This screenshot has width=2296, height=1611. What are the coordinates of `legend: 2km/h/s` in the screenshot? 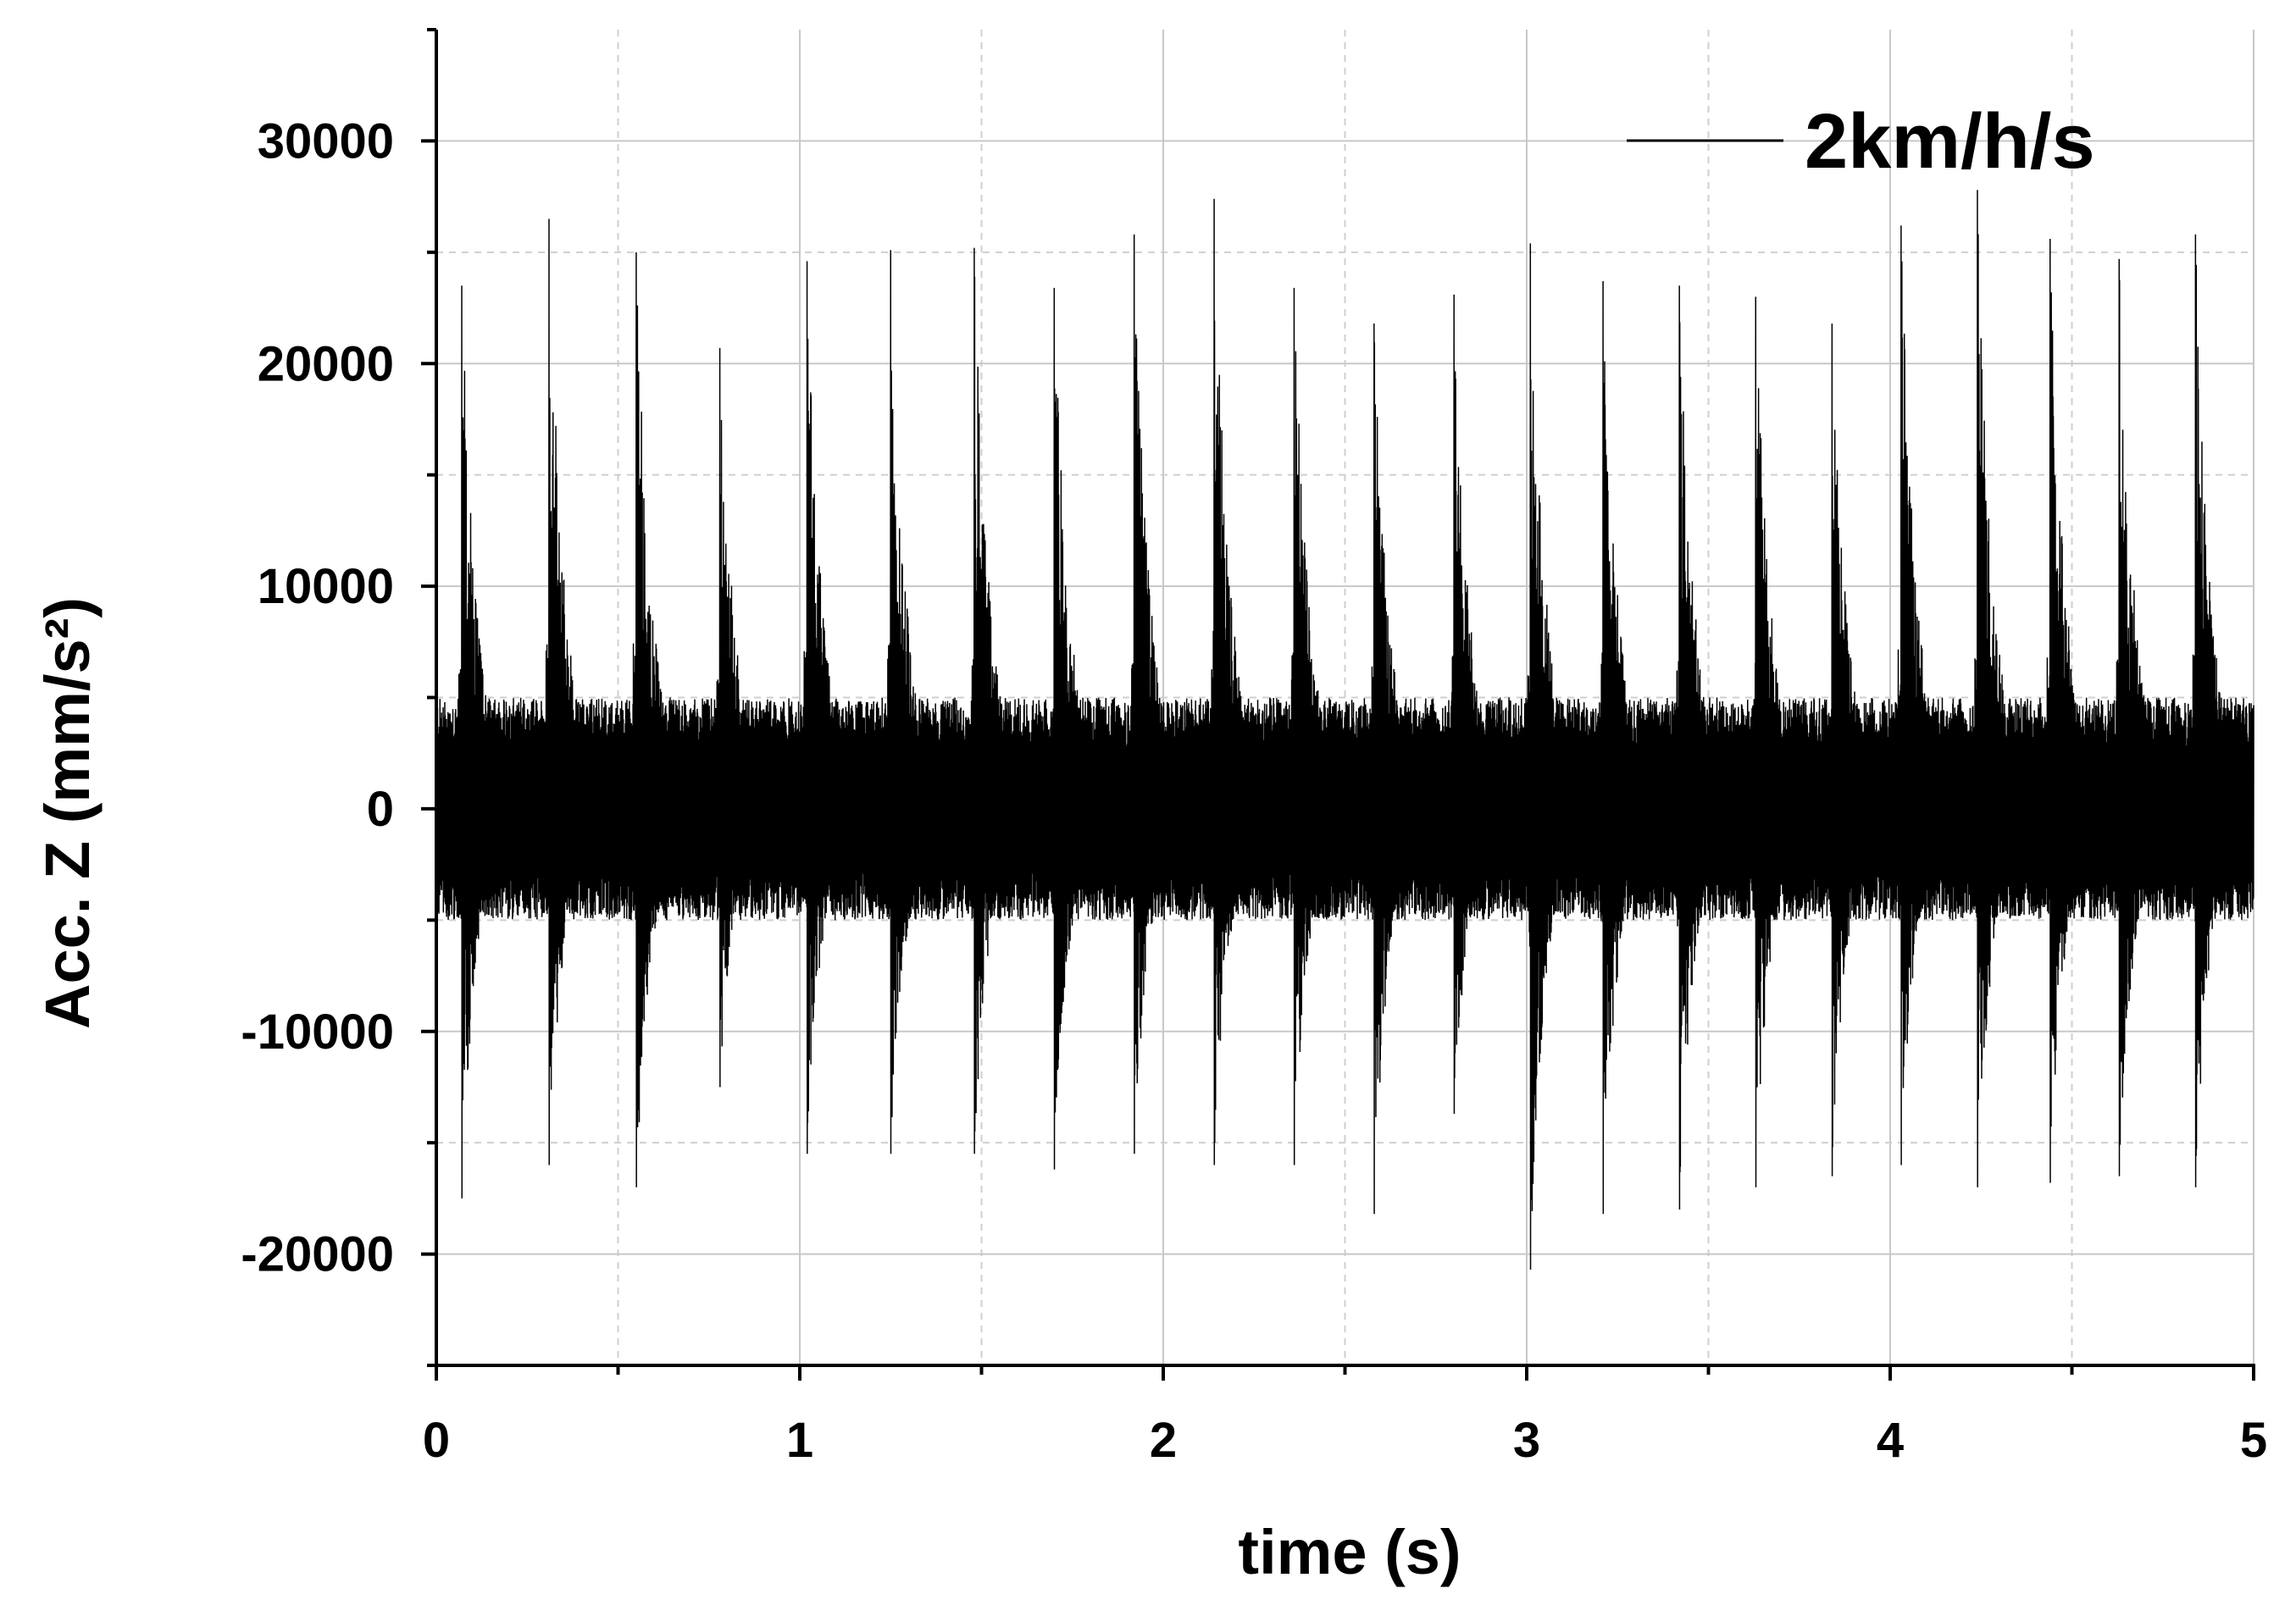 It's located at (1861, 141).